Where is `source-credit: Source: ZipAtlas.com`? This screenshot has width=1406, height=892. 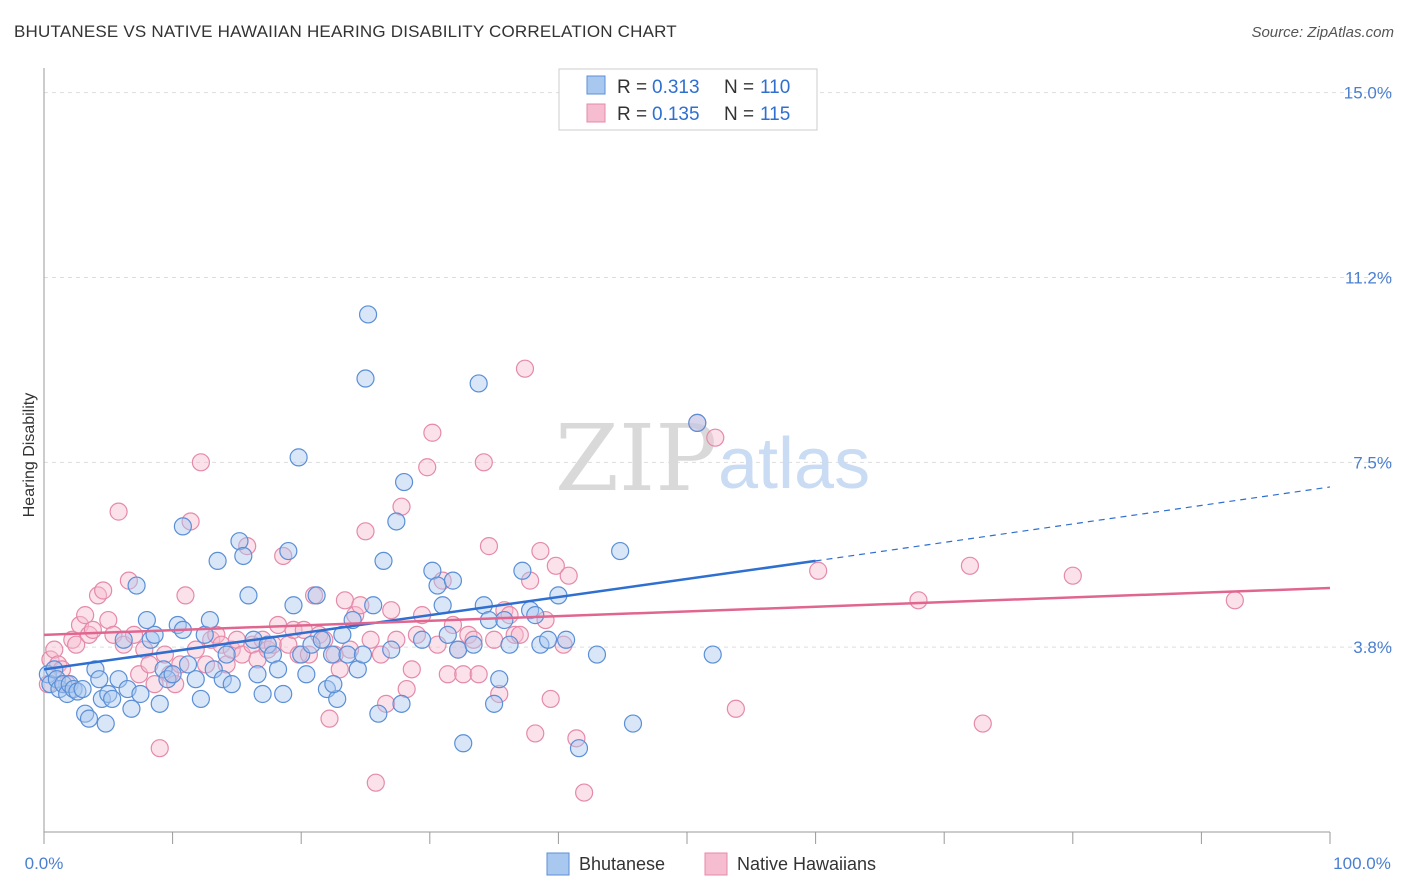
source-credit: Source: ZipAtlas.com is located at coordinates (1322, 32).